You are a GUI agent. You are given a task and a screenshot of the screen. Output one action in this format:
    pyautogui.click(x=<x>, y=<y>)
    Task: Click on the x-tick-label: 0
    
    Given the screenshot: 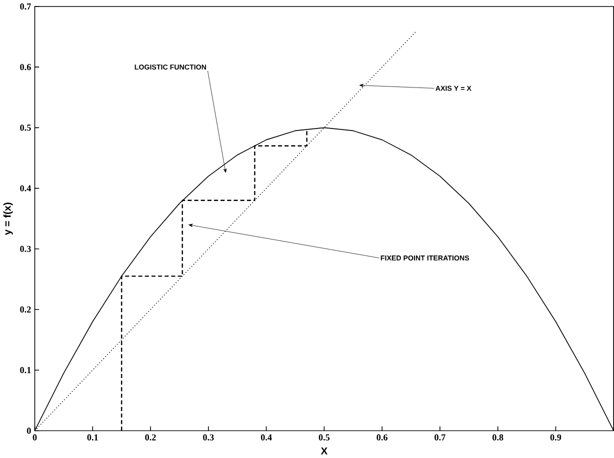 What is the action you would take?
    pyautogui.click(x=34, y=437)
    